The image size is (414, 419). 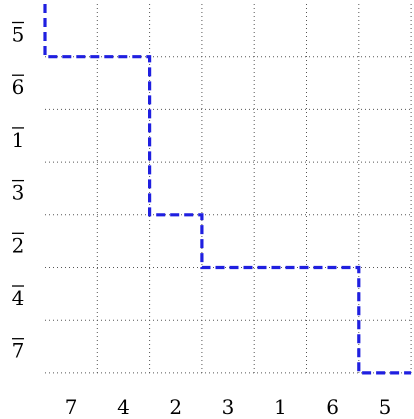 I want to click on column-label: 3, so click(x=228, y=407).